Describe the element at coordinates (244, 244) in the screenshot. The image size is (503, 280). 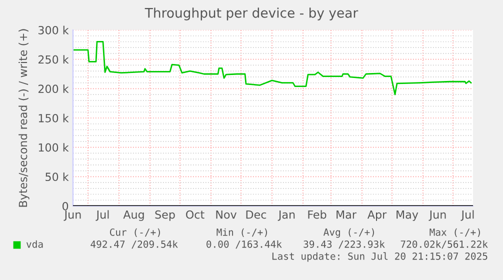
I see `text: 0.00 /163.44k` at that location.